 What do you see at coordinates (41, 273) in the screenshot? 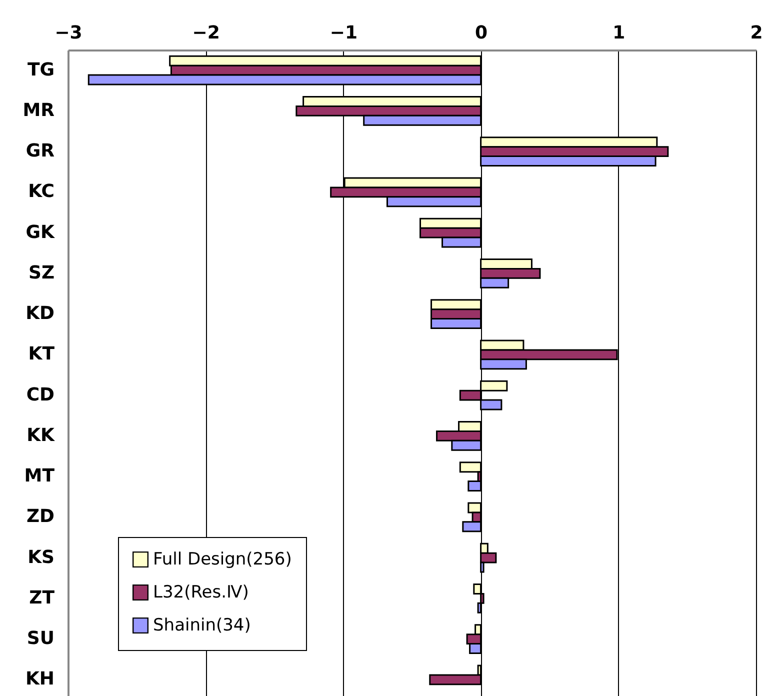
I see `y-tick-label: SZ` at bounding box center [41, 273].